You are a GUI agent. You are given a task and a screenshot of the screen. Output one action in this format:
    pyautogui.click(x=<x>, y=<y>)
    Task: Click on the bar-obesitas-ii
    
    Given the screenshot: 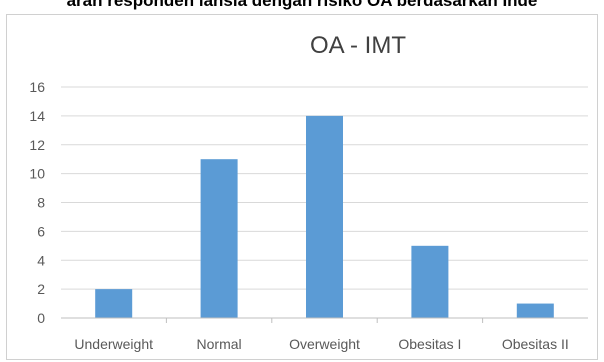 What is the action you would take?
    pyautogui.click(x=535, y=310)
    